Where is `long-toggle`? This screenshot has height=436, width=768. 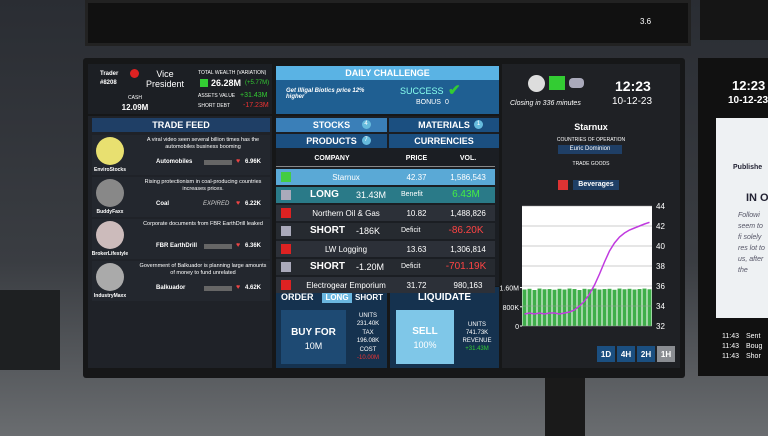 long-toggle is located at coordinates (337, 297).